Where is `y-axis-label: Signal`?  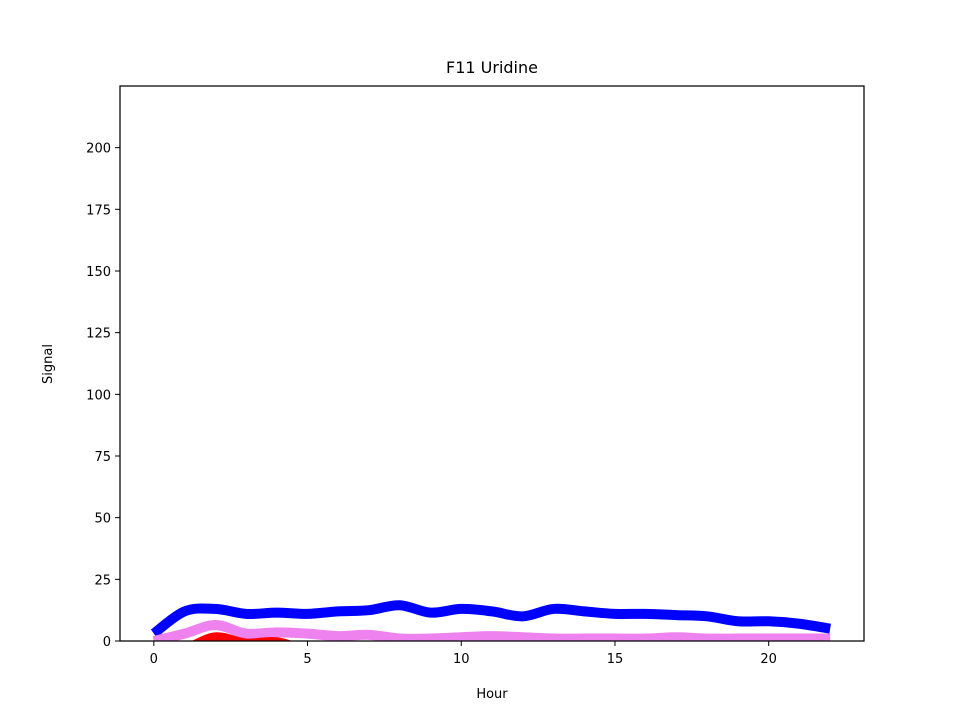
y-axis-label: Signal is located at coordinates (48, 364).